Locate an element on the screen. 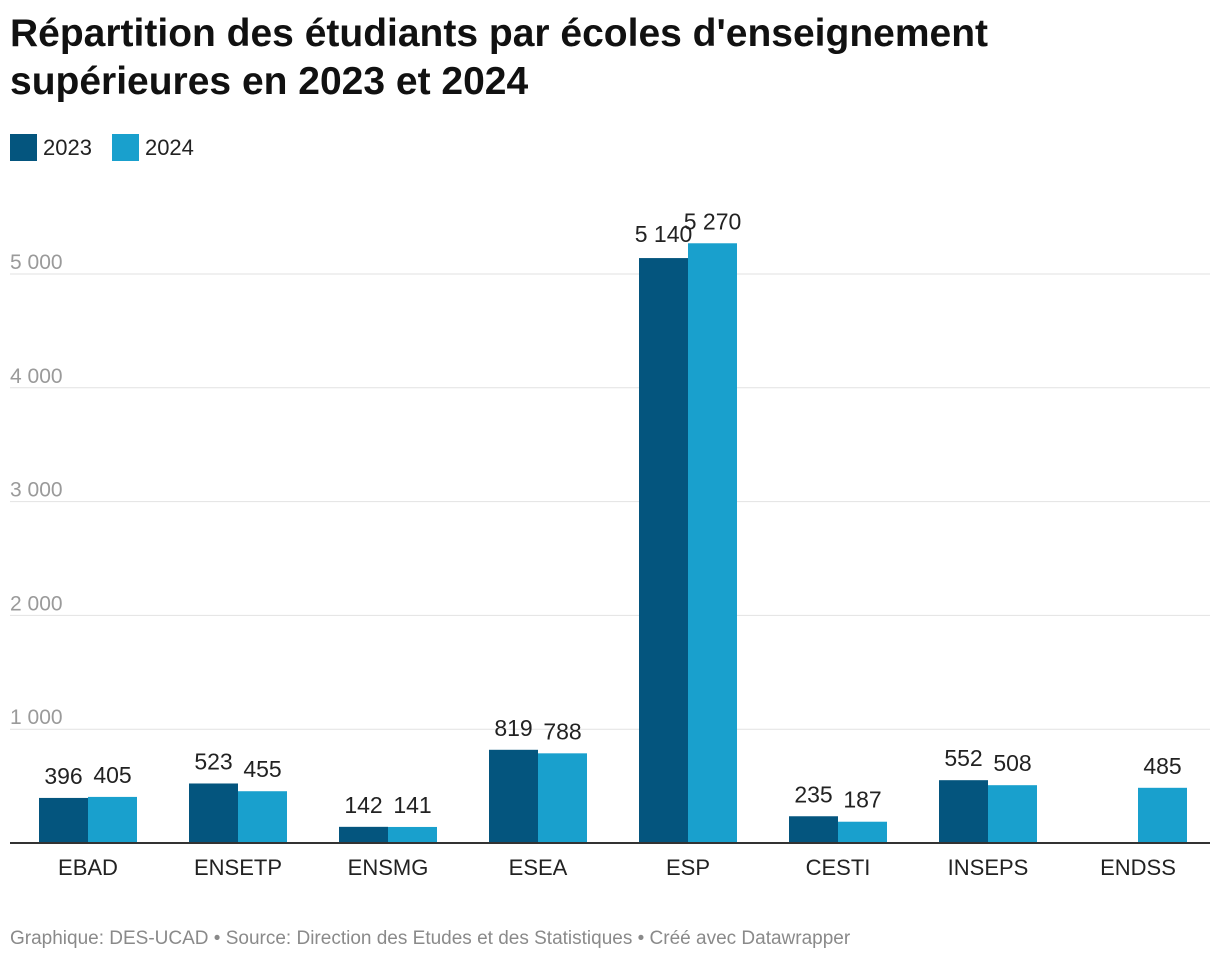  x-tick-label-ebad: EBAD is located at coordinates (88, 867).